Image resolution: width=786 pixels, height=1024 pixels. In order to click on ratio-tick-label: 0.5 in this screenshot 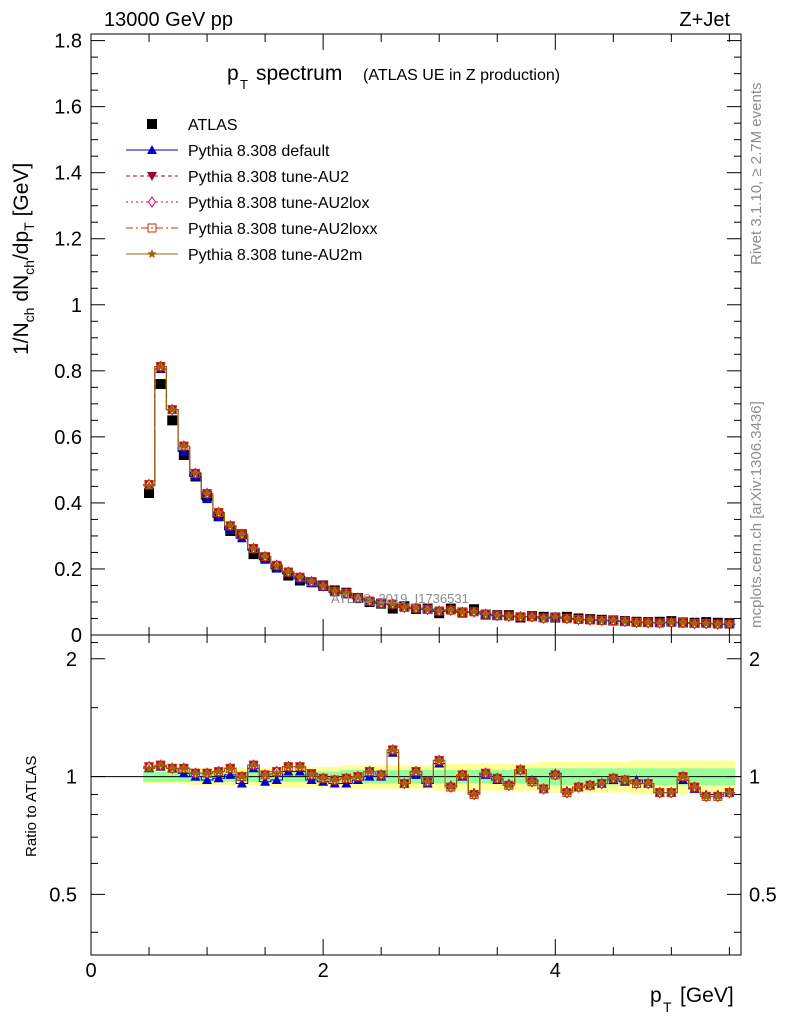, I will do `click(63, 895)`.